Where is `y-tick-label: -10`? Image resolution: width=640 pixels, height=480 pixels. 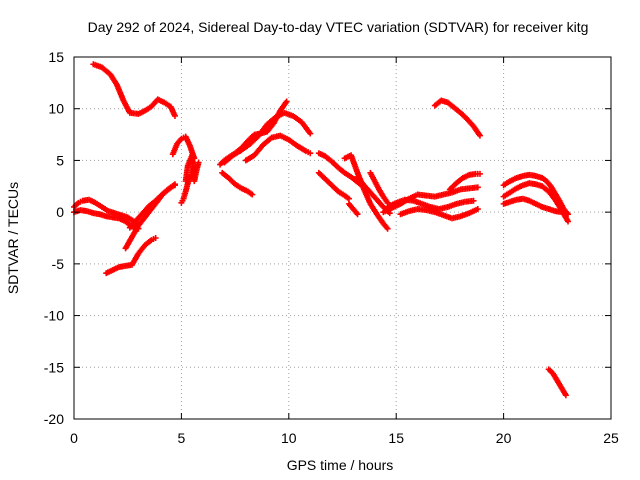 y-tick-label: -10 is located at coordinates (54, 316).